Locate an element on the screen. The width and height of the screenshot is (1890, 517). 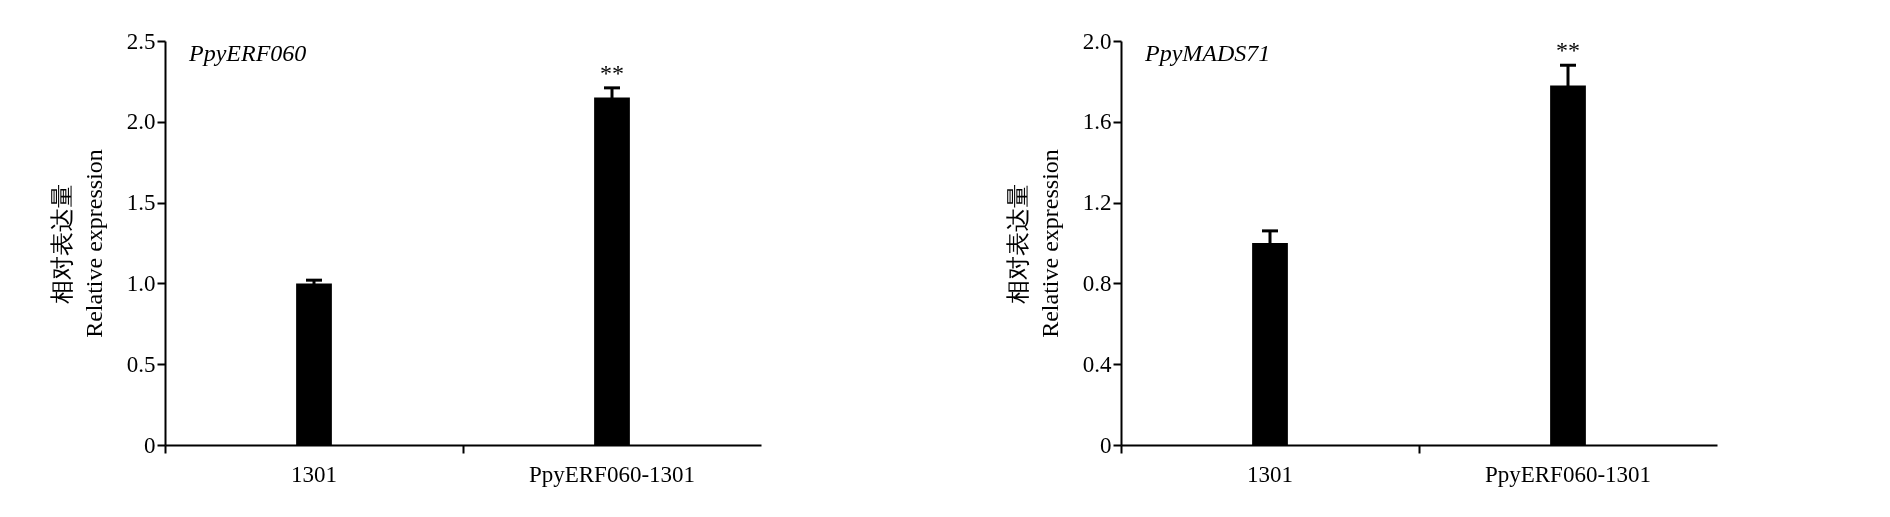
y-tick-label: 2.5 is located at coordinates (141, 41).